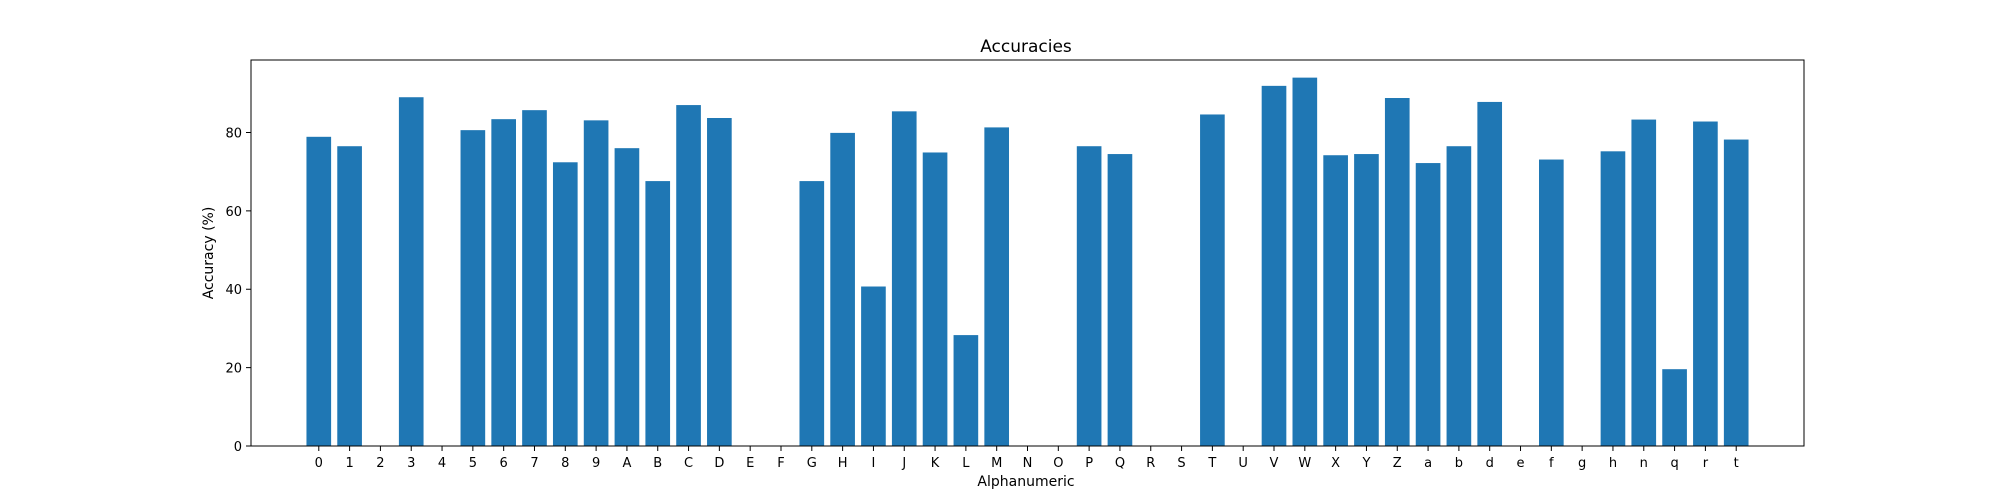 The image size is (2000, 500). Describe the element at coordinates (1644, 463) in the screenshot. I see `x-tick-label: n` at that location.